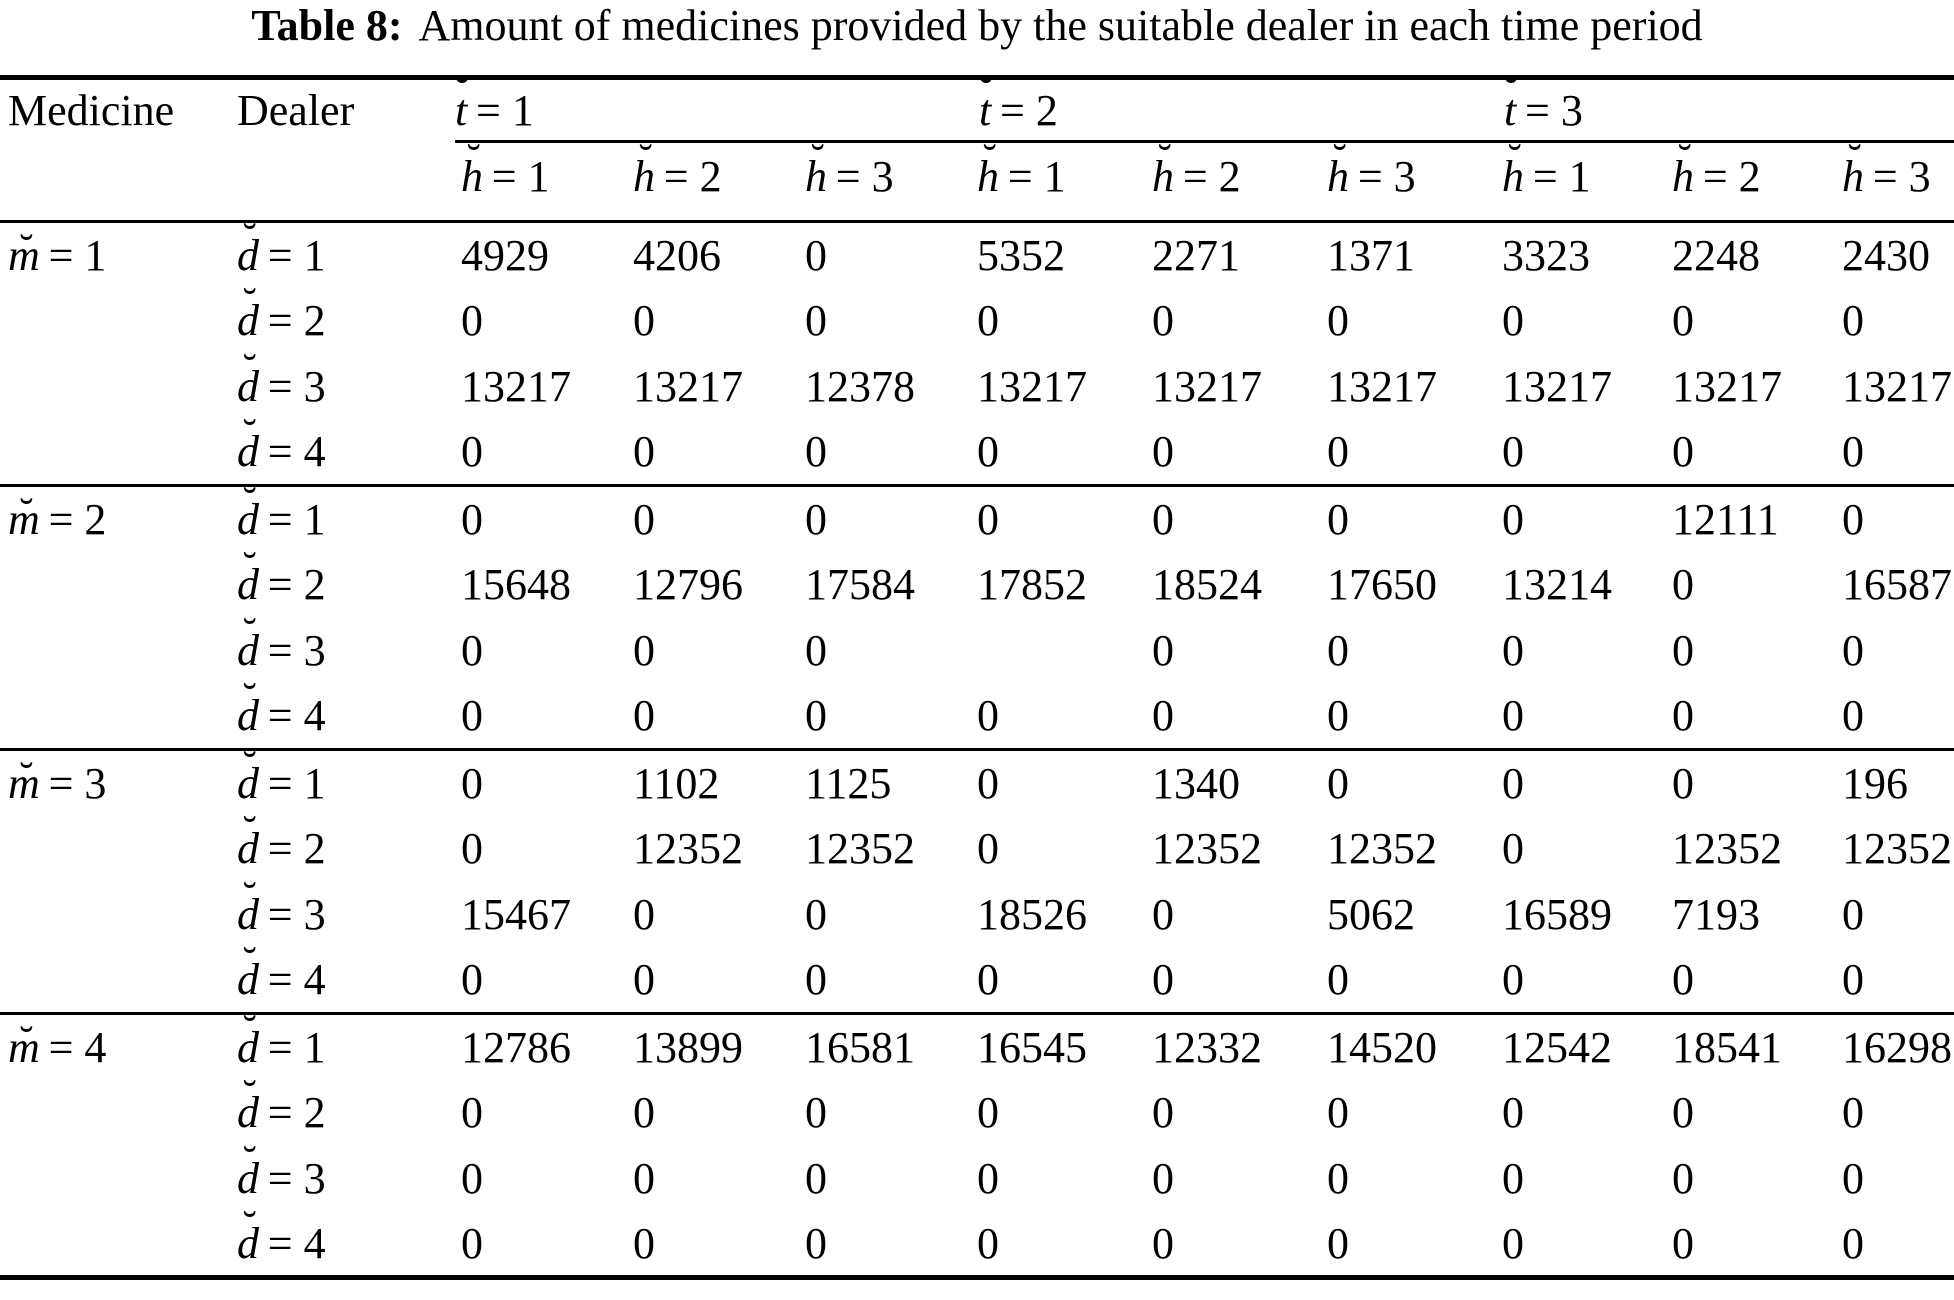 This screenshot has height=1300, width=1954. Describe the element at coordinates (1371, 255) in the screenshot. I see `value-cell: 1371` at that location.